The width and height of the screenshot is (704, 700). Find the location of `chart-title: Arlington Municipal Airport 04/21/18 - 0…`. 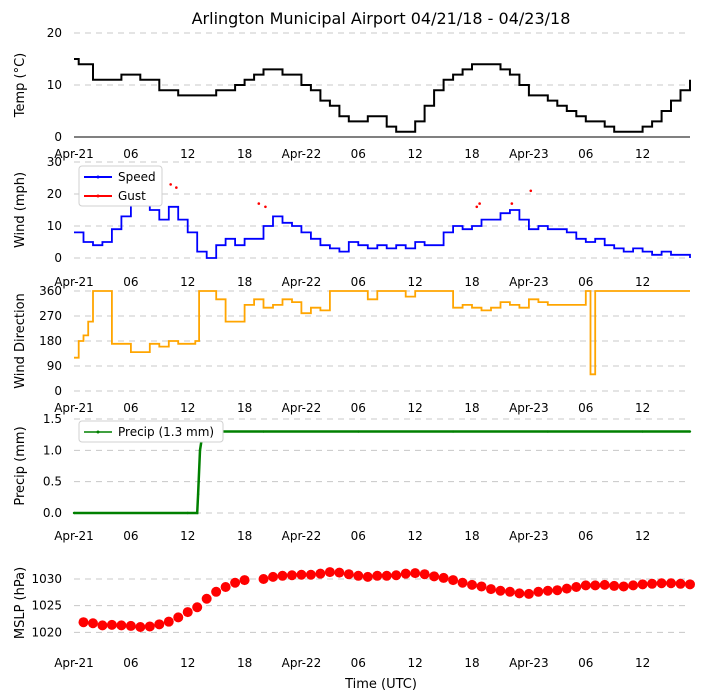

chart-title: Arlington Municipal Airport 04/21/18 - 0… is located at coordinates (381, 18).